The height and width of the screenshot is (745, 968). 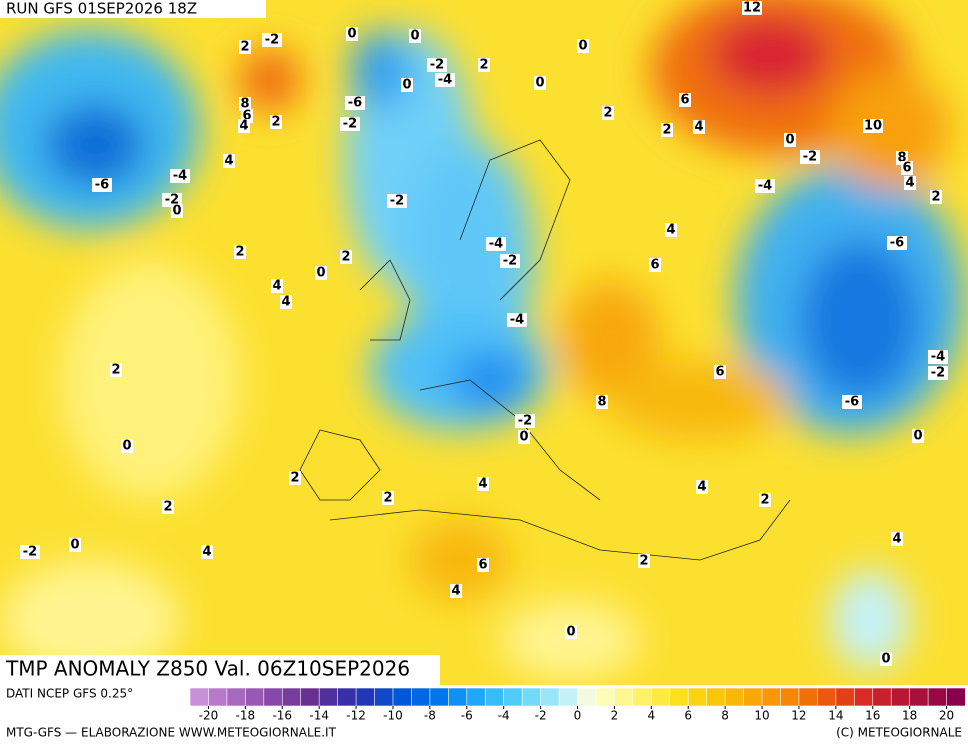 I want to click on colorbar-tick-label: 2, so click(x=615, y=716).